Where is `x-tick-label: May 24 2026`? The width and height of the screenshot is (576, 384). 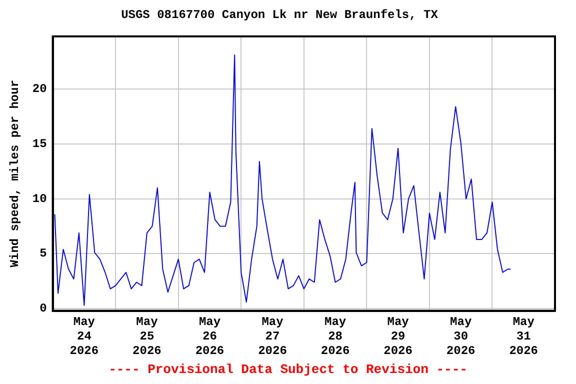
x-tick-label: May 24 2026 is located at coordinates (84, 336).